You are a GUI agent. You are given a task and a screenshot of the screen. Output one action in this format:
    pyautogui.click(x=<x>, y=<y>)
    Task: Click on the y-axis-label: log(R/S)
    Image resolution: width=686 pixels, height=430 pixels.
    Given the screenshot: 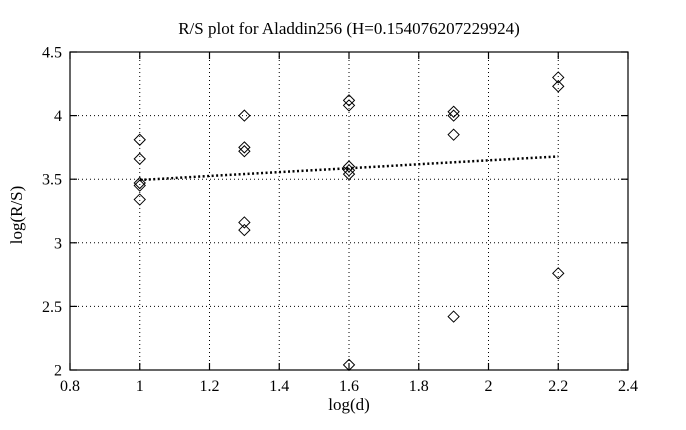 What is the action you would take?
    pyautogui.click(x=16, y=215)
    